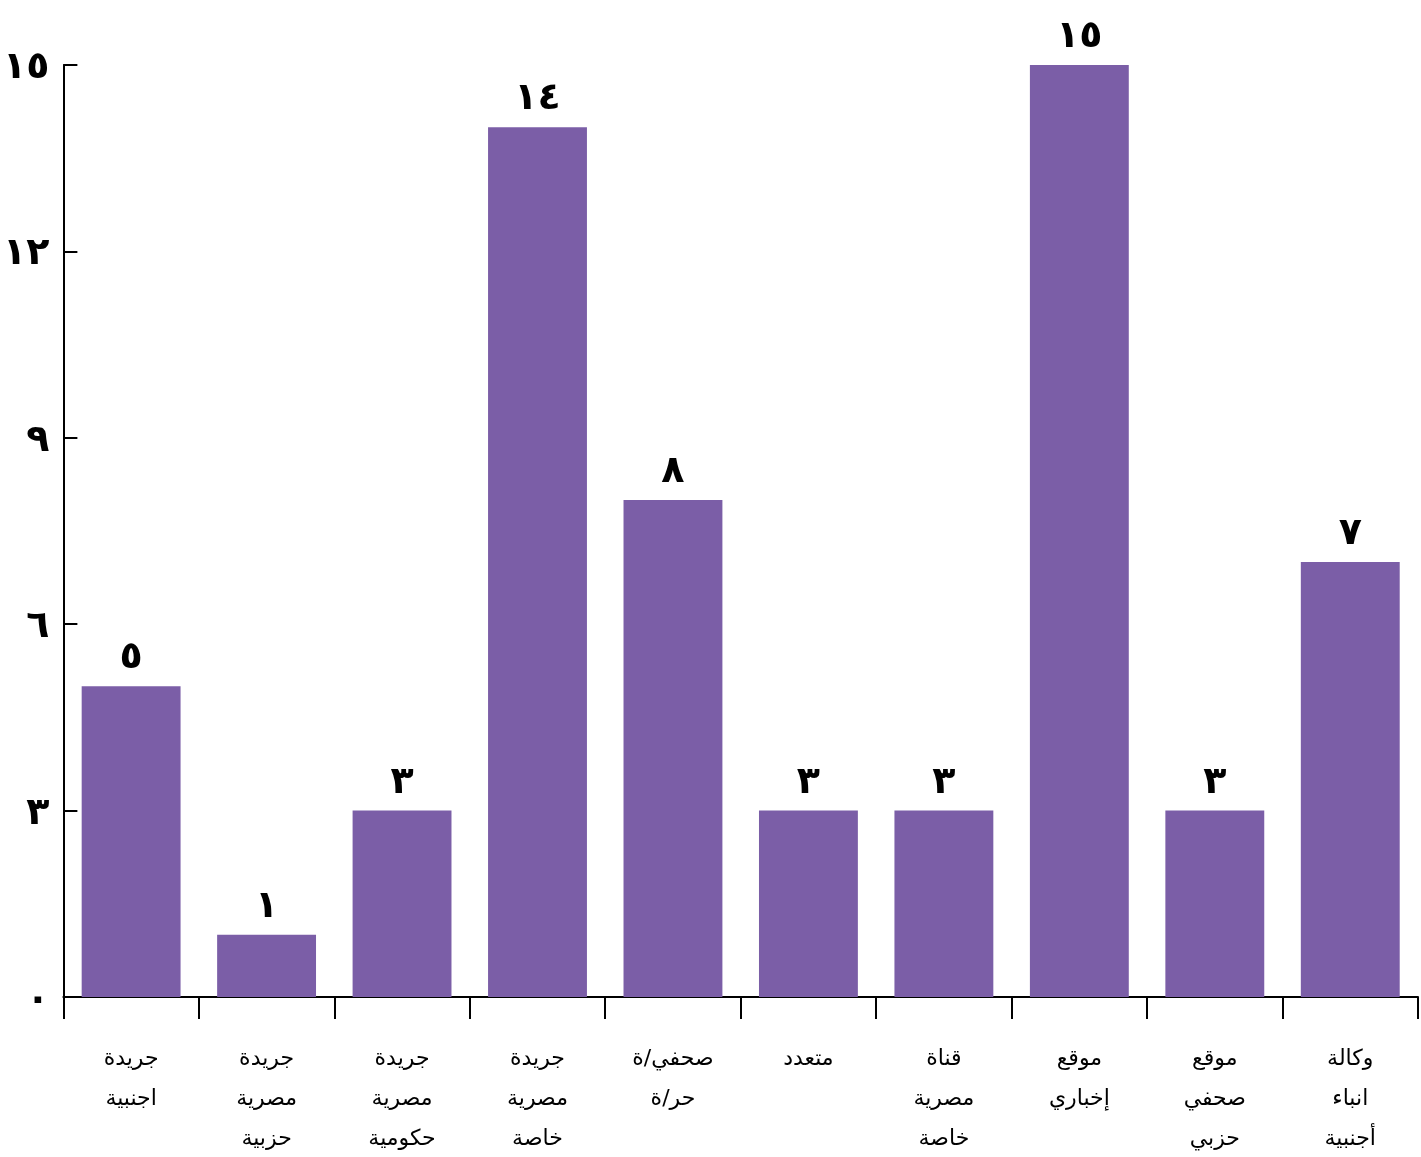  Describe the element at coordinates (1350, 531) in the screenshot. I see `data-label: ٧` at that location.